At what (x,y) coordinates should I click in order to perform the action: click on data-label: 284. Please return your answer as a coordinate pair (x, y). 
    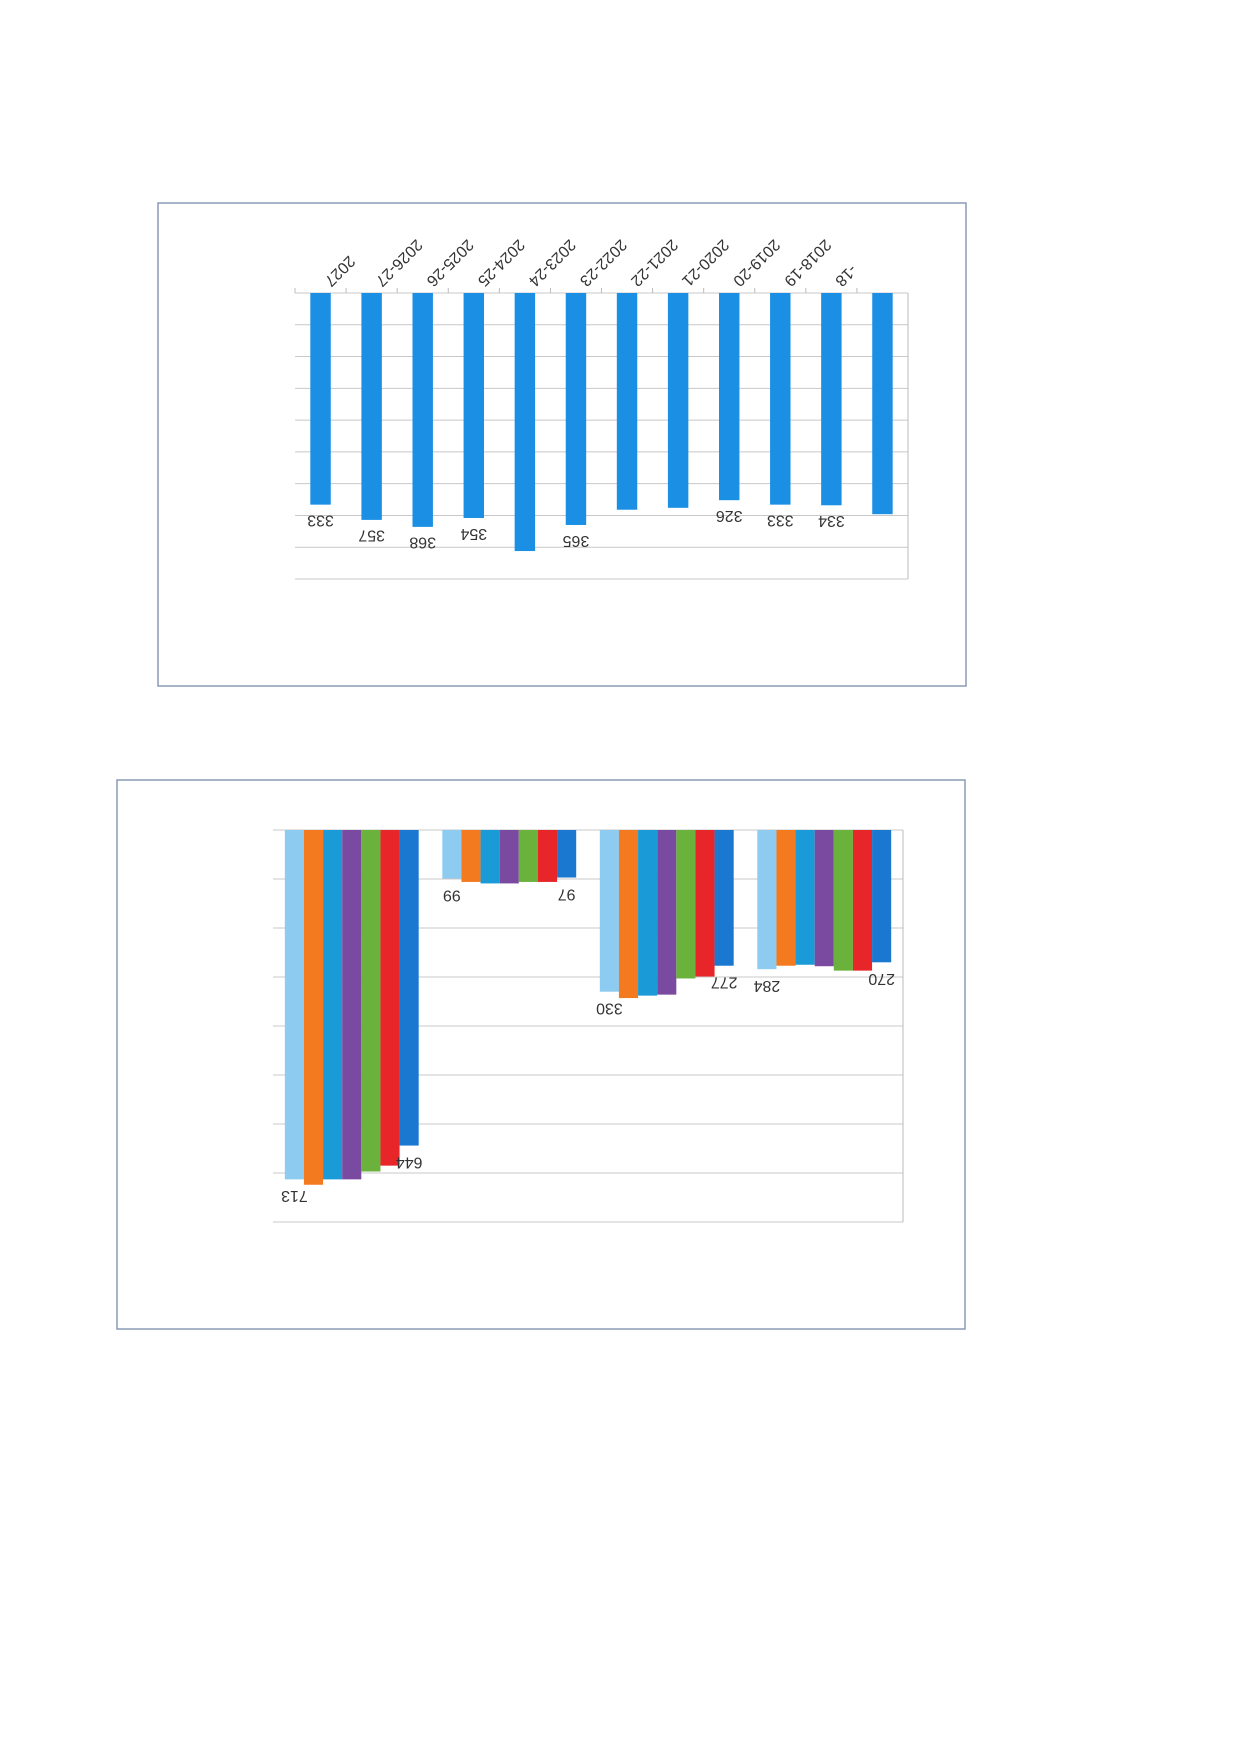
    Looking at the image, I should click on (766, 985).